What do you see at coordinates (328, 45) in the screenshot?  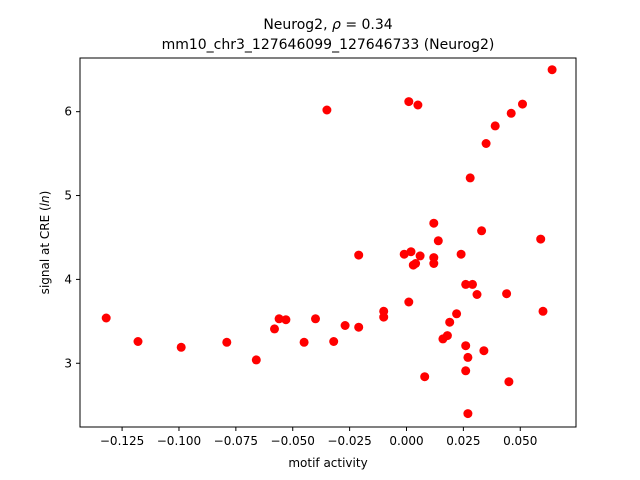 I see `chart-title-line2: mm10_chr3_127646099_127646733 (Neurog2)` at bounding box center [328, 45].